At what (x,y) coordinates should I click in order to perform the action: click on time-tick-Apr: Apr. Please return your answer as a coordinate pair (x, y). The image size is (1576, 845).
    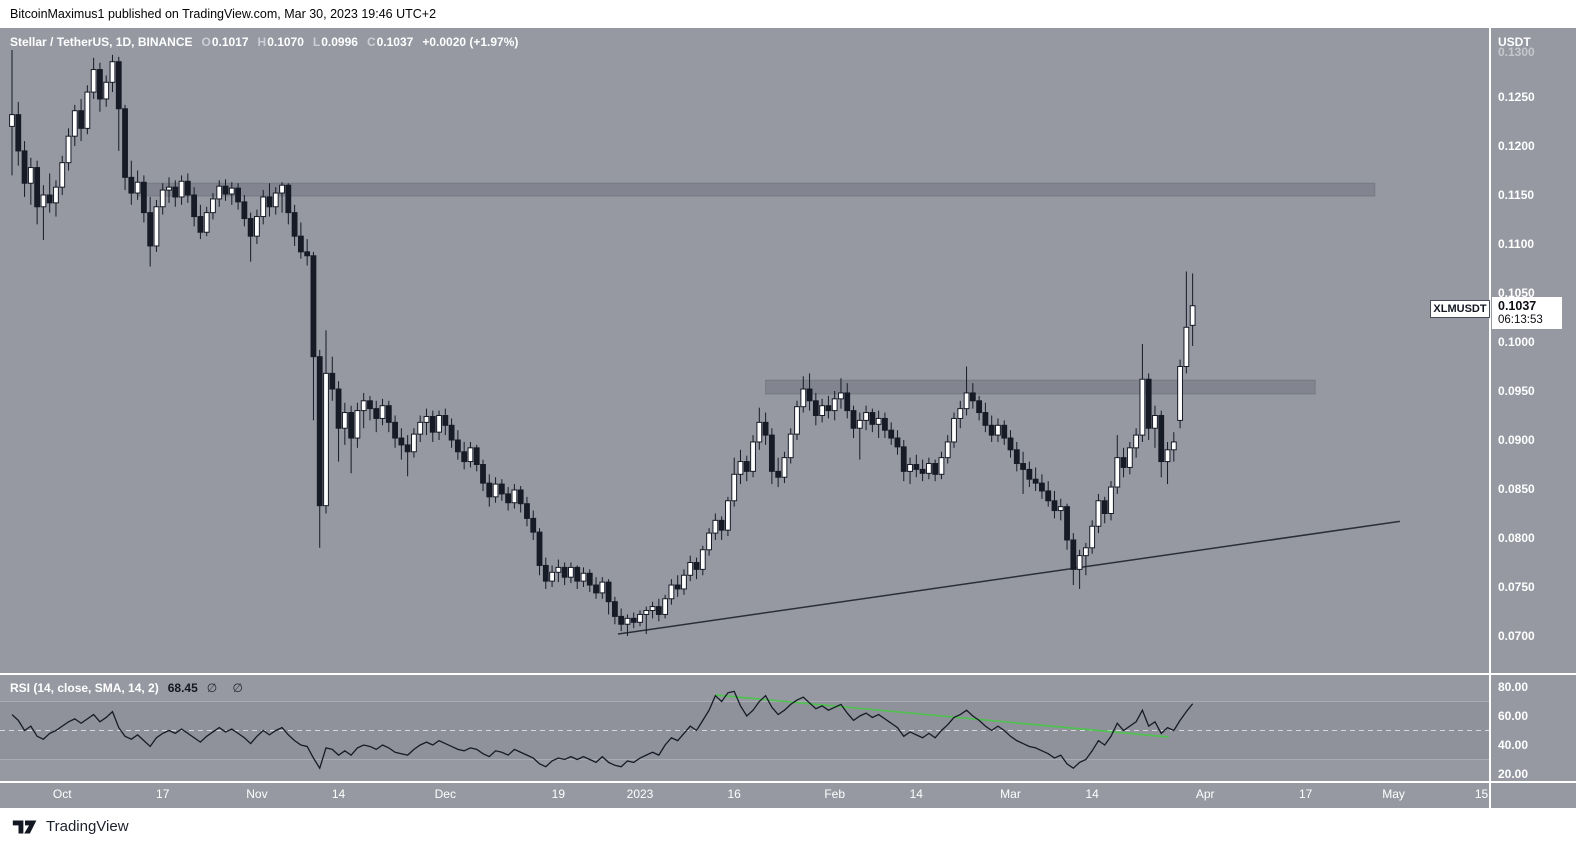
    Looking at the image, I should click on (1205, 794).